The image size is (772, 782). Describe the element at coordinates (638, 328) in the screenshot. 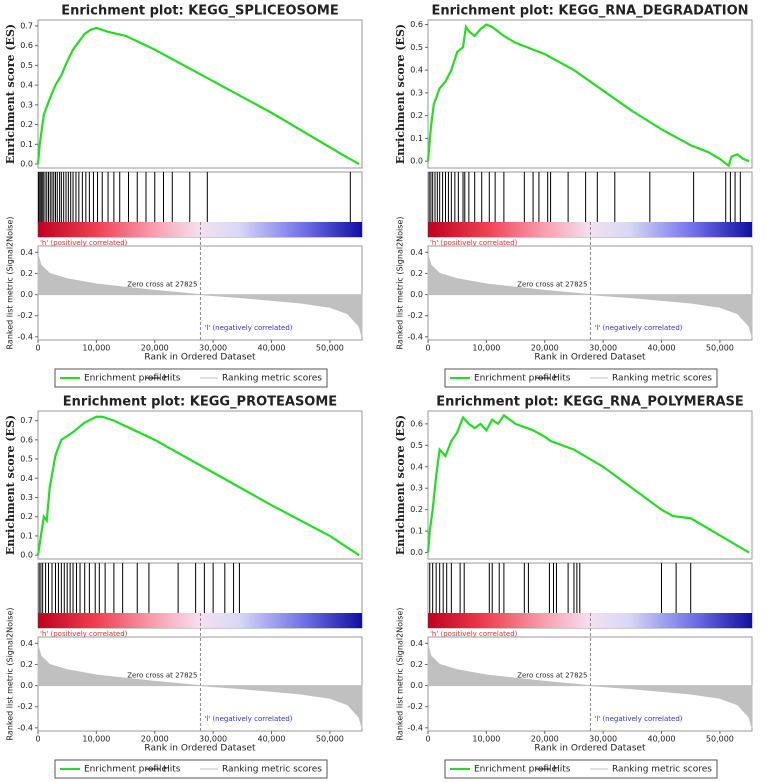

I see `negative-label: 'l' (negatively correlated)` at that location.